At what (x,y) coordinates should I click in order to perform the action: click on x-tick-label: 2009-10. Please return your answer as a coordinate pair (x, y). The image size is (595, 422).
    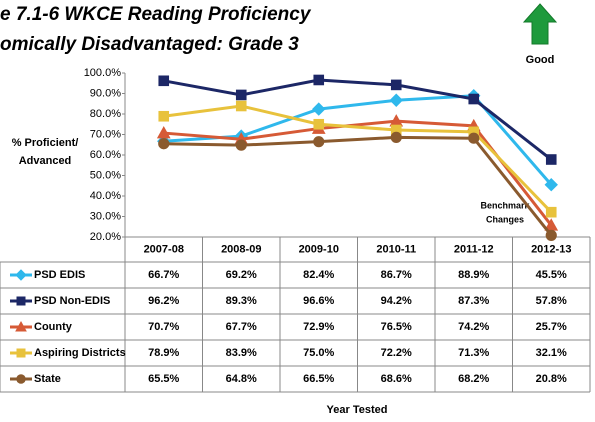
    Looking at the image, I should click on (319, 249).